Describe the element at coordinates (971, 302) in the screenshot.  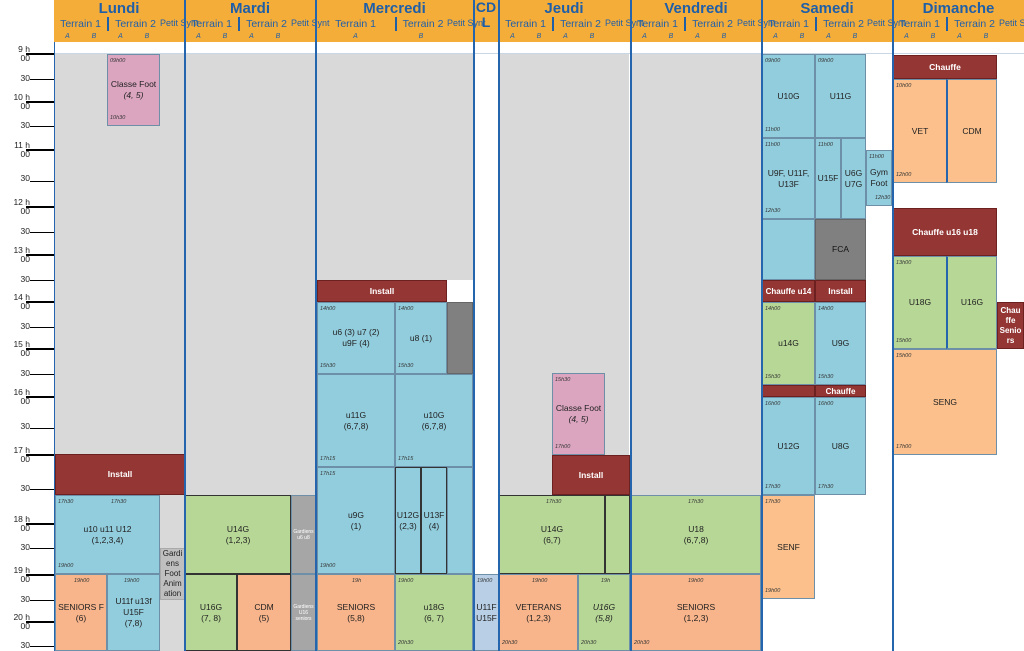
I see `event-u16g: U16G` at that location.